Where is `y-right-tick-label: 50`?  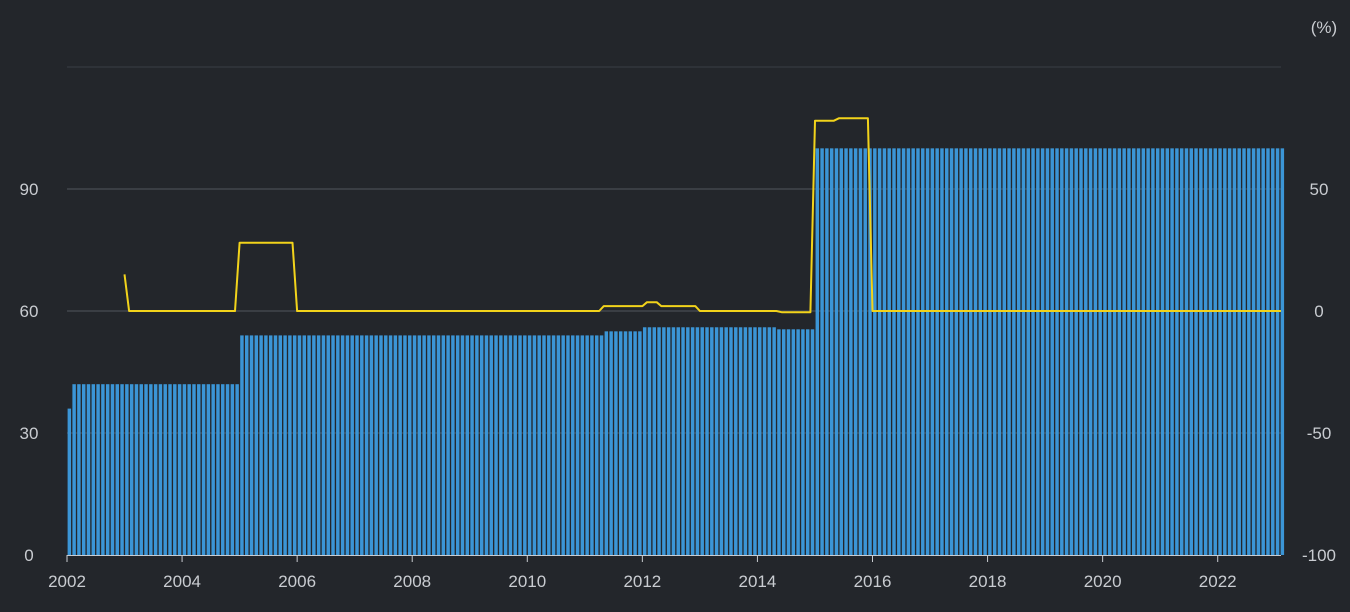 y-right-tick-label: 50 is located at coordinates (1319, 189).